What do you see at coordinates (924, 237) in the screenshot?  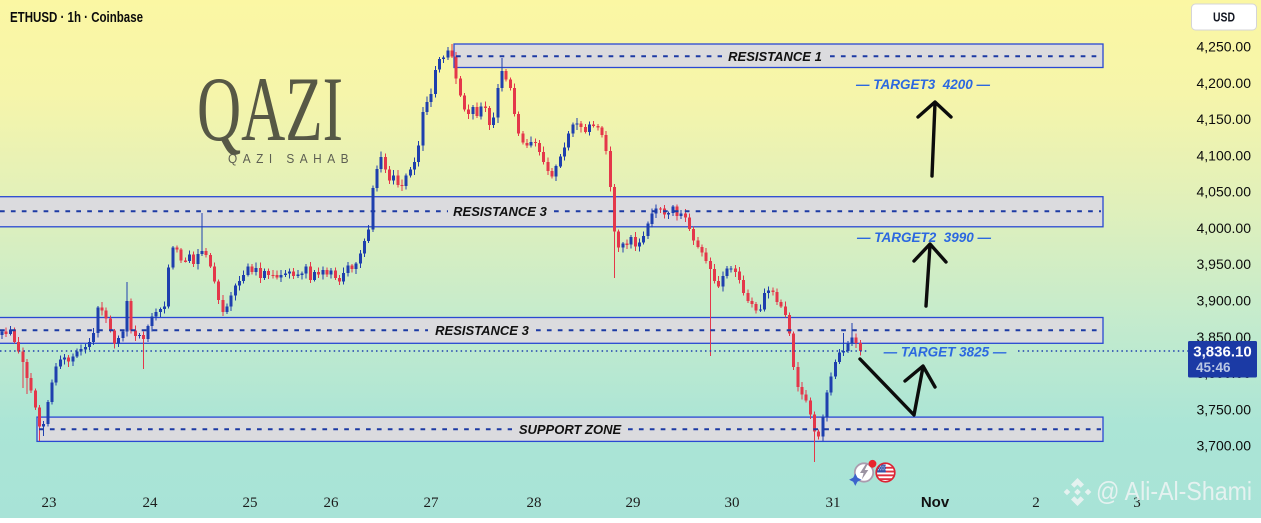 I see `svg-text: — TARGET2 3990 —` at bounding box center [924, 237].